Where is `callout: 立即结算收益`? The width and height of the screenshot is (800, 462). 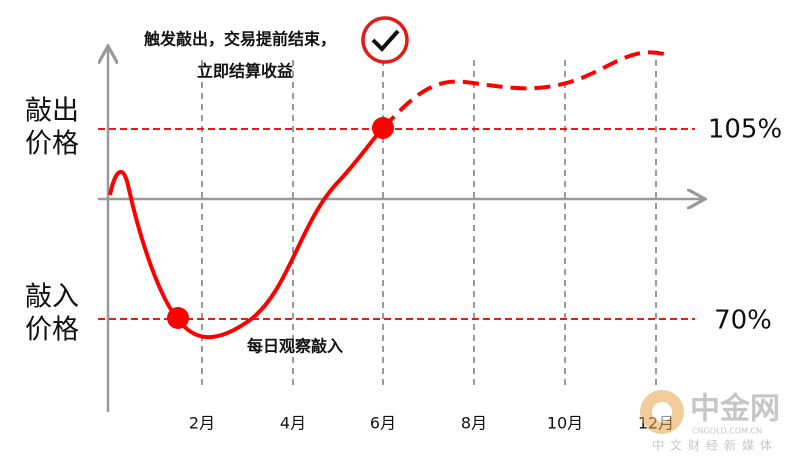 callout: 立即结算收益 is located at coordinates (245, 71).